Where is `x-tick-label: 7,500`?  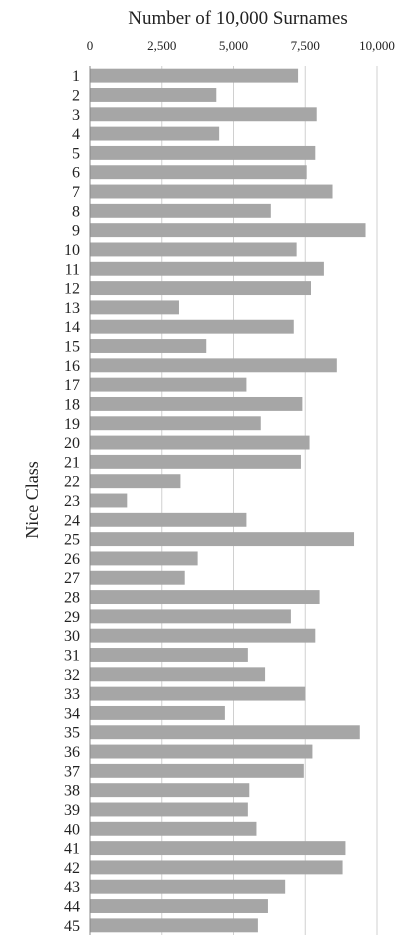
x-tick-label: 7,500 is located at coordinates (305, 45).